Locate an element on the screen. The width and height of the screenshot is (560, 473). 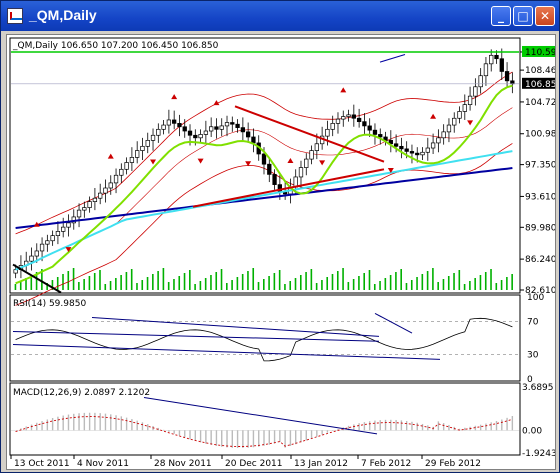
macd-scale-label: -1.9243 is located at coordinates (538, 454).